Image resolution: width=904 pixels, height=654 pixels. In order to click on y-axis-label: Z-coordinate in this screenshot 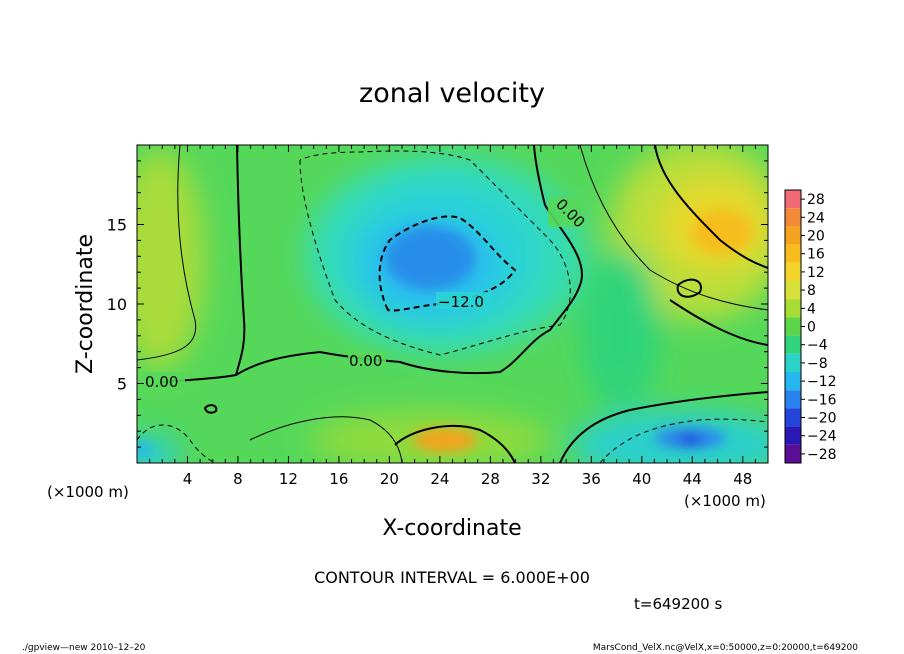, I will do `click(85, 304)`.